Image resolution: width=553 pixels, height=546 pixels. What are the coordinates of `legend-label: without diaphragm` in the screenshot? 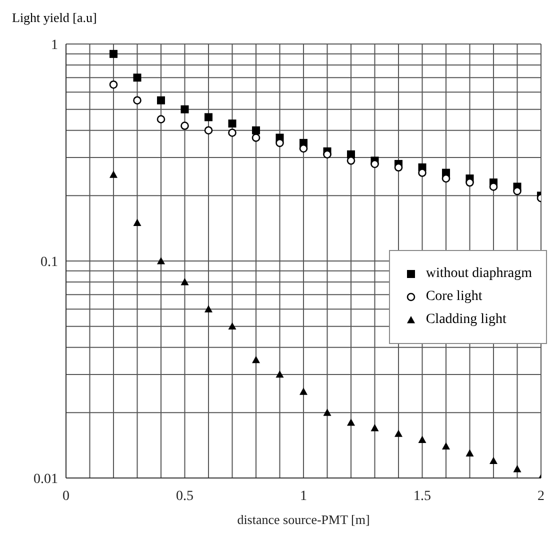 It's located at (479, 274).